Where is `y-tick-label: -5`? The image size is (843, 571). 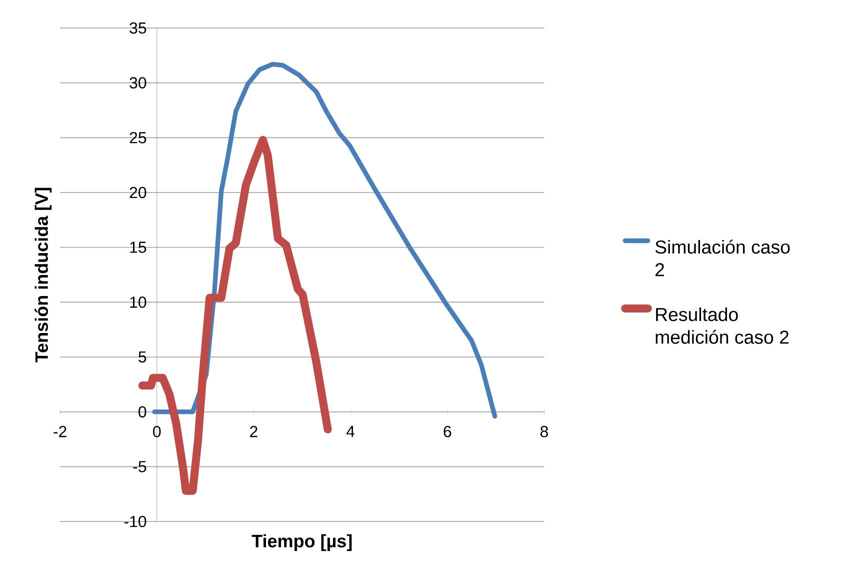
y-tick-label: -5 is located at coordinates (139, 466).